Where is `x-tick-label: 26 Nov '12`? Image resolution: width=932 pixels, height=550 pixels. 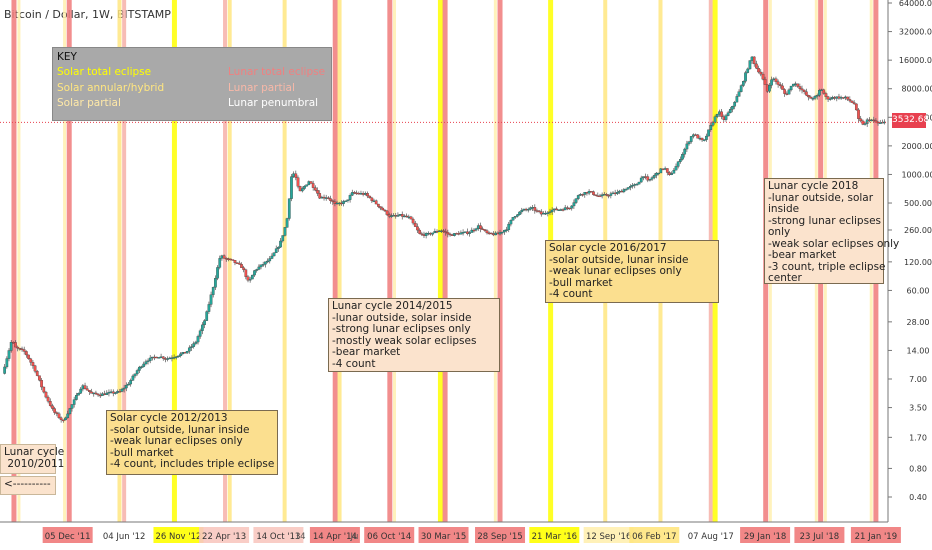 x-tick-label: 26 Nov '12 is located at coordinates (178, 537).